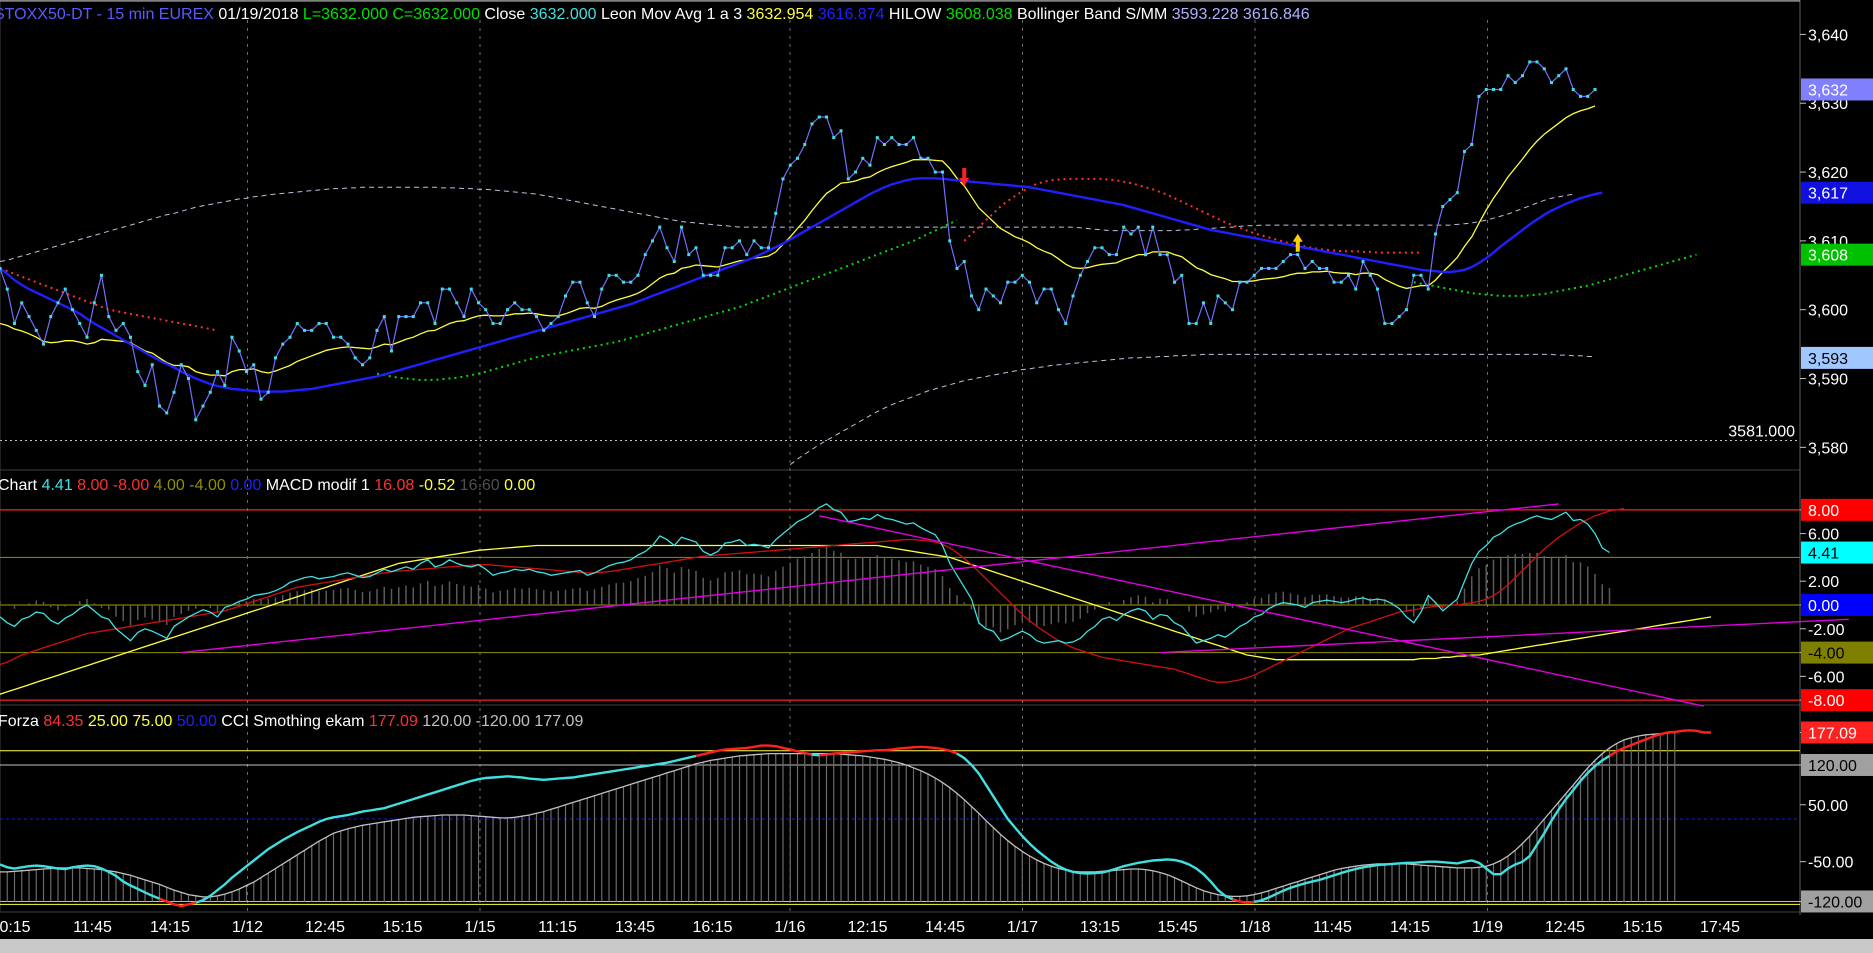 The height and width of the screenshot is (953, 1873). What do you see at coordinates (712, 927) in the screenshot?
I see `time-tick-label: 16:15` at bounding box center [712, 927].